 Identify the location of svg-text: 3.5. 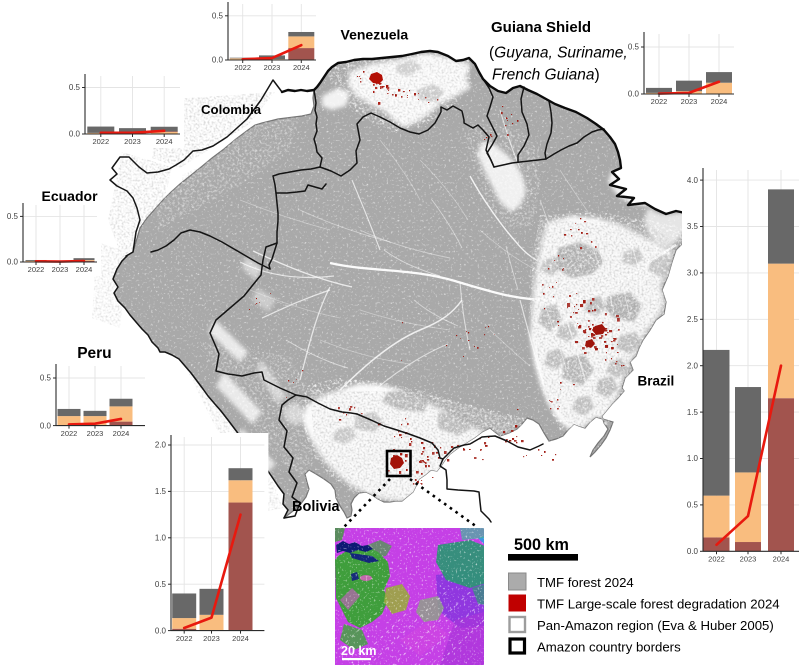
(693, 226).